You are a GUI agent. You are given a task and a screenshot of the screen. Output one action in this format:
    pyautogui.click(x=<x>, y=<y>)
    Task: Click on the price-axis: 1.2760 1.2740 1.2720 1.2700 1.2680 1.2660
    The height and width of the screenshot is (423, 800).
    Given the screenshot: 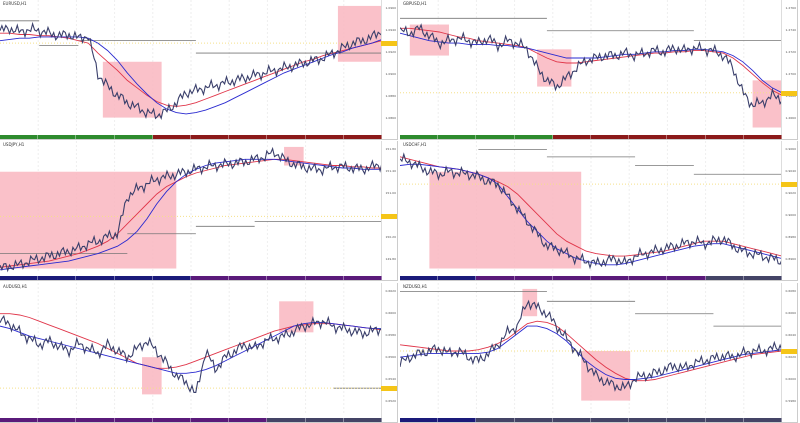 What is the action you would take?
    pyautogui.click(x=789, y=68)
    